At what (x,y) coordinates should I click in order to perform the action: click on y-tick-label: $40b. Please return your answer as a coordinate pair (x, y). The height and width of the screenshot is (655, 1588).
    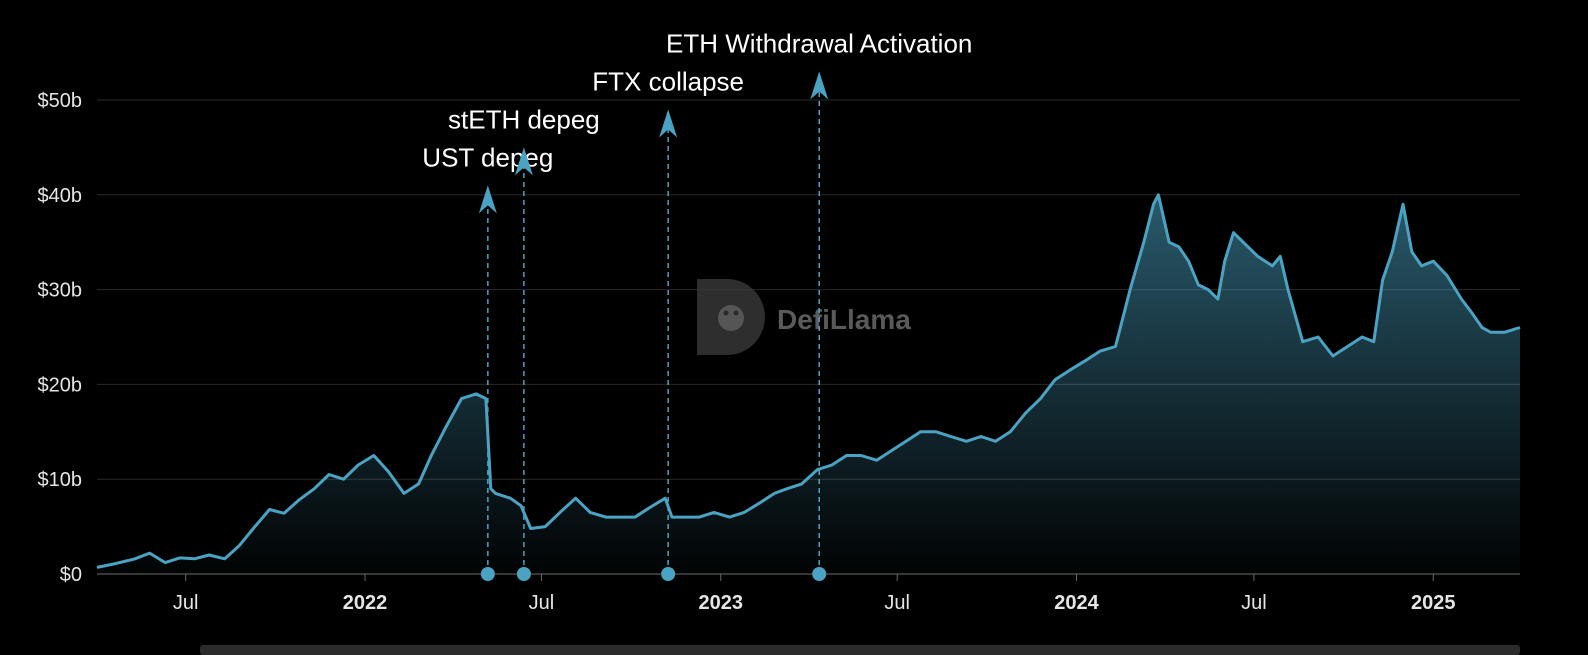
    Looking at the image, I should click on (60, 196).